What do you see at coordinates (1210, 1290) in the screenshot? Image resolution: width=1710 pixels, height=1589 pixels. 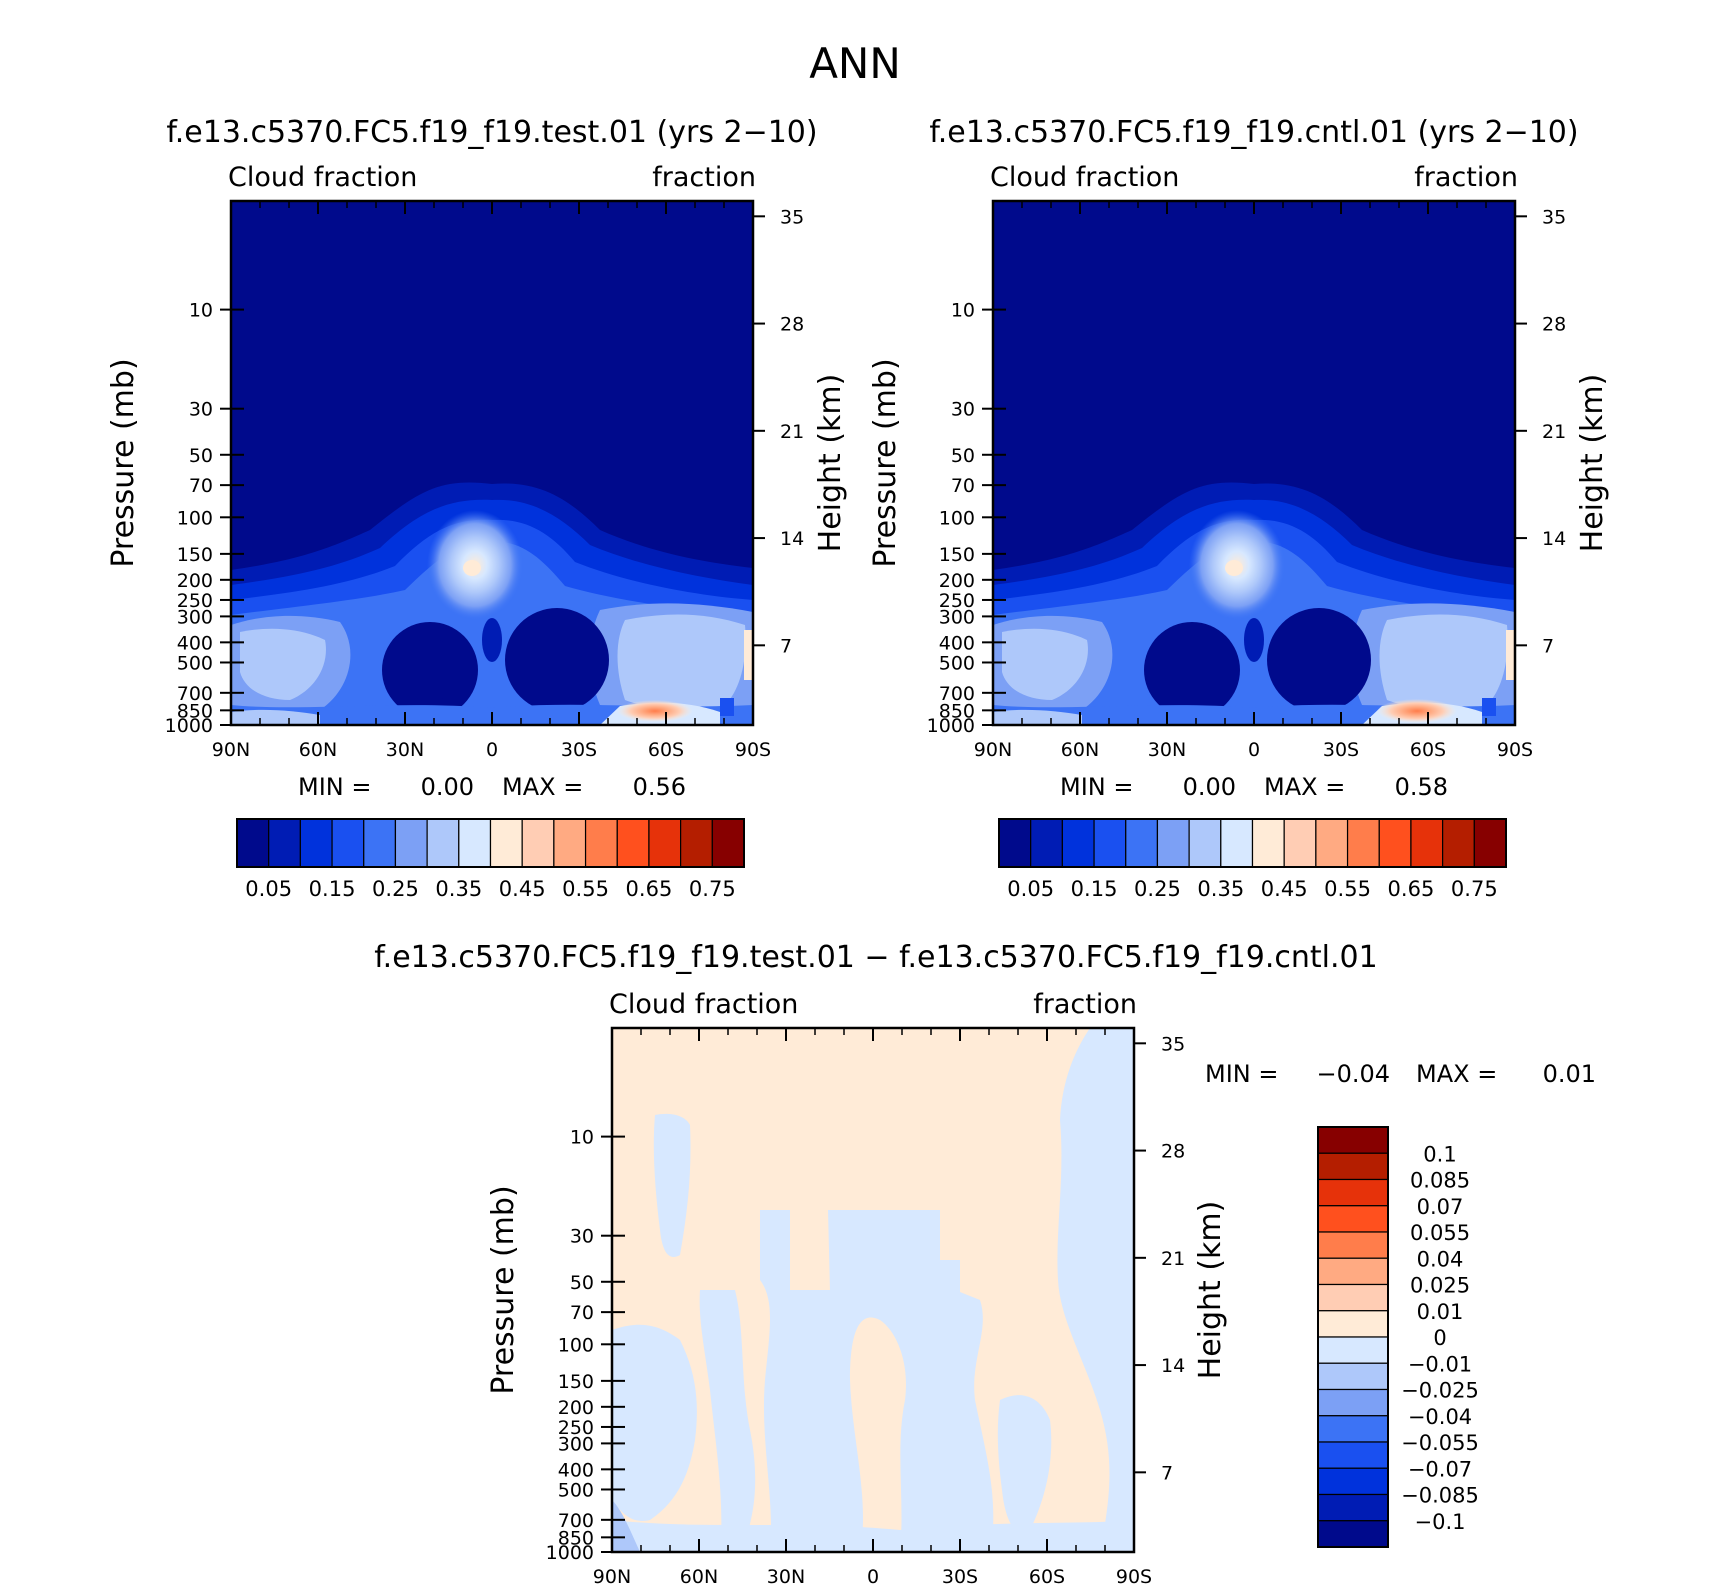 I see `panel-diff-y2label: Height (km)` at bounding box center [1210, 1290].